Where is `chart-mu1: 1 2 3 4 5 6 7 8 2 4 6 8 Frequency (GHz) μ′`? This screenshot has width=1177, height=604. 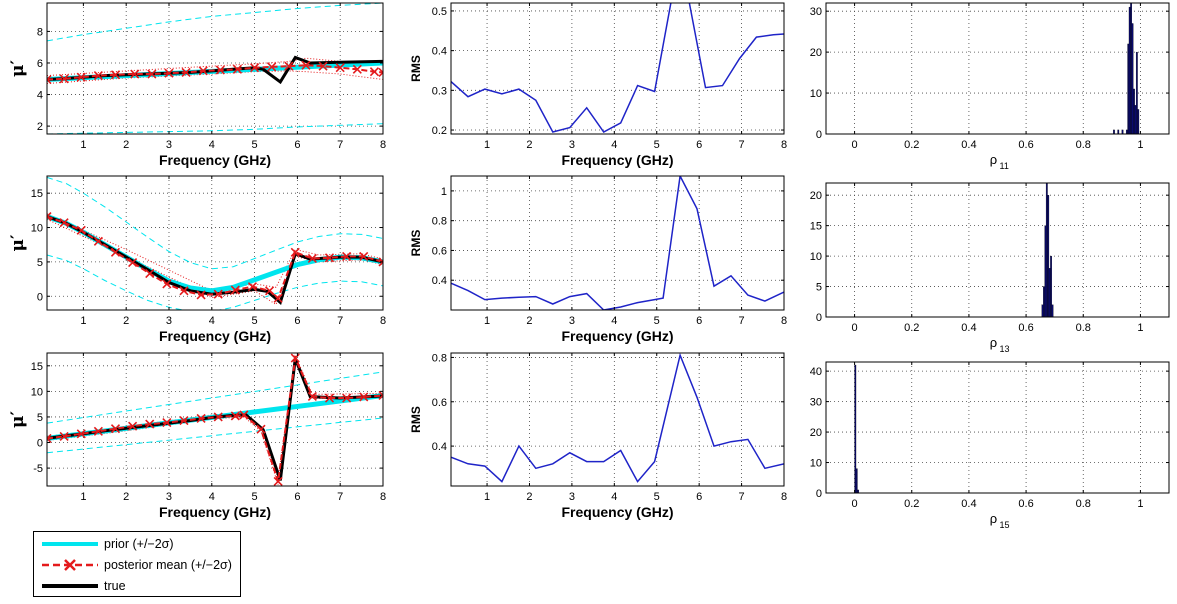 chart-mu1: 1 2 3 4 5 6 7 8 2 4 6 8 Frequency (GHz) μ′ is located at coordinates (197, 85).